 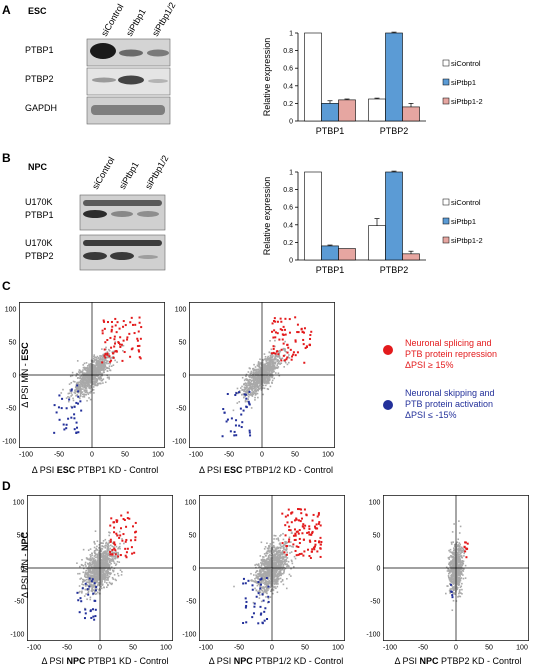 I want to click on y-tick-label: 0, so click(x=194, y=569).